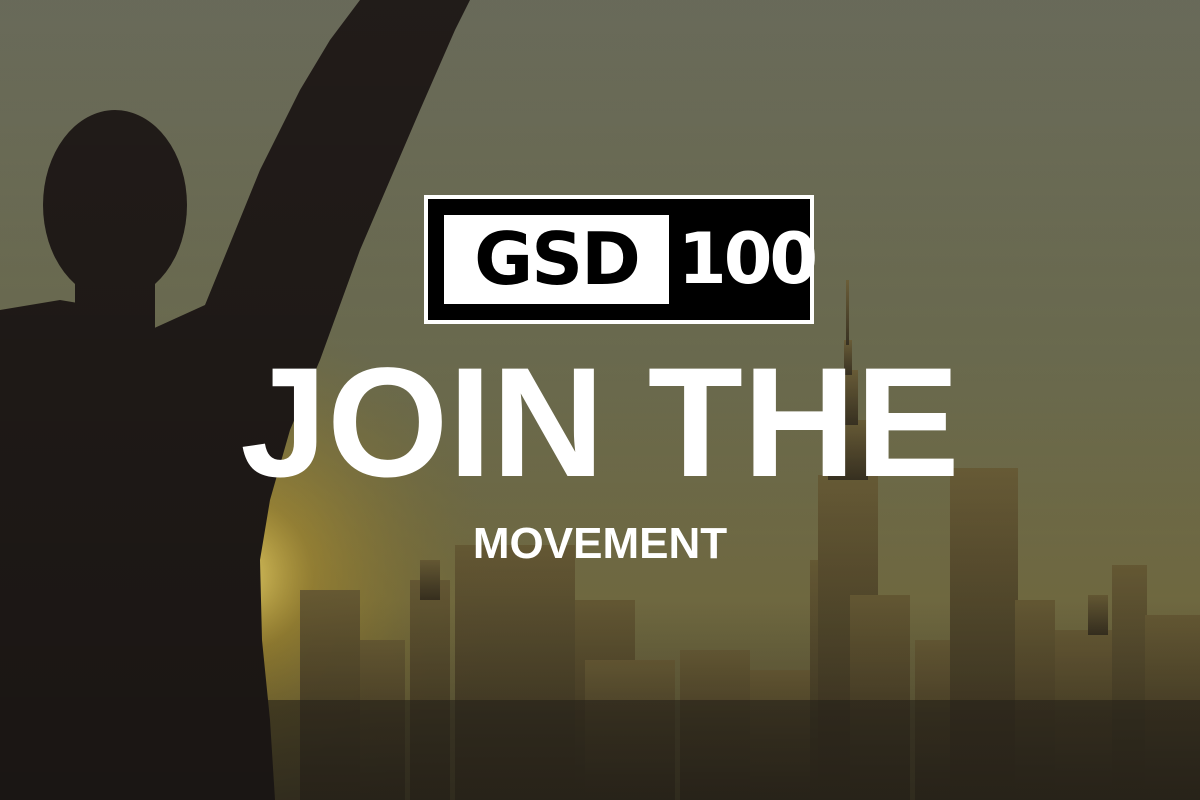  I want to click on logo-frame: GSD 100, so click(623, 259).